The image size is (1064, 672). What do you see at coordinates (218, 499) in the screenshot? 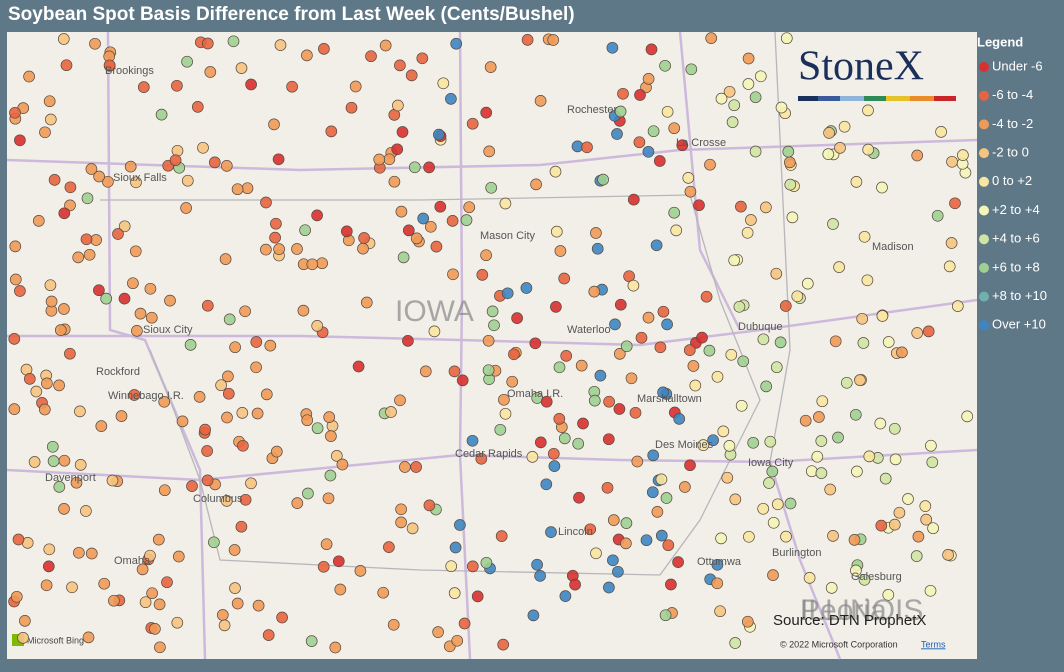
I see `place-label: Columbus` at bounding box center [218, 499].